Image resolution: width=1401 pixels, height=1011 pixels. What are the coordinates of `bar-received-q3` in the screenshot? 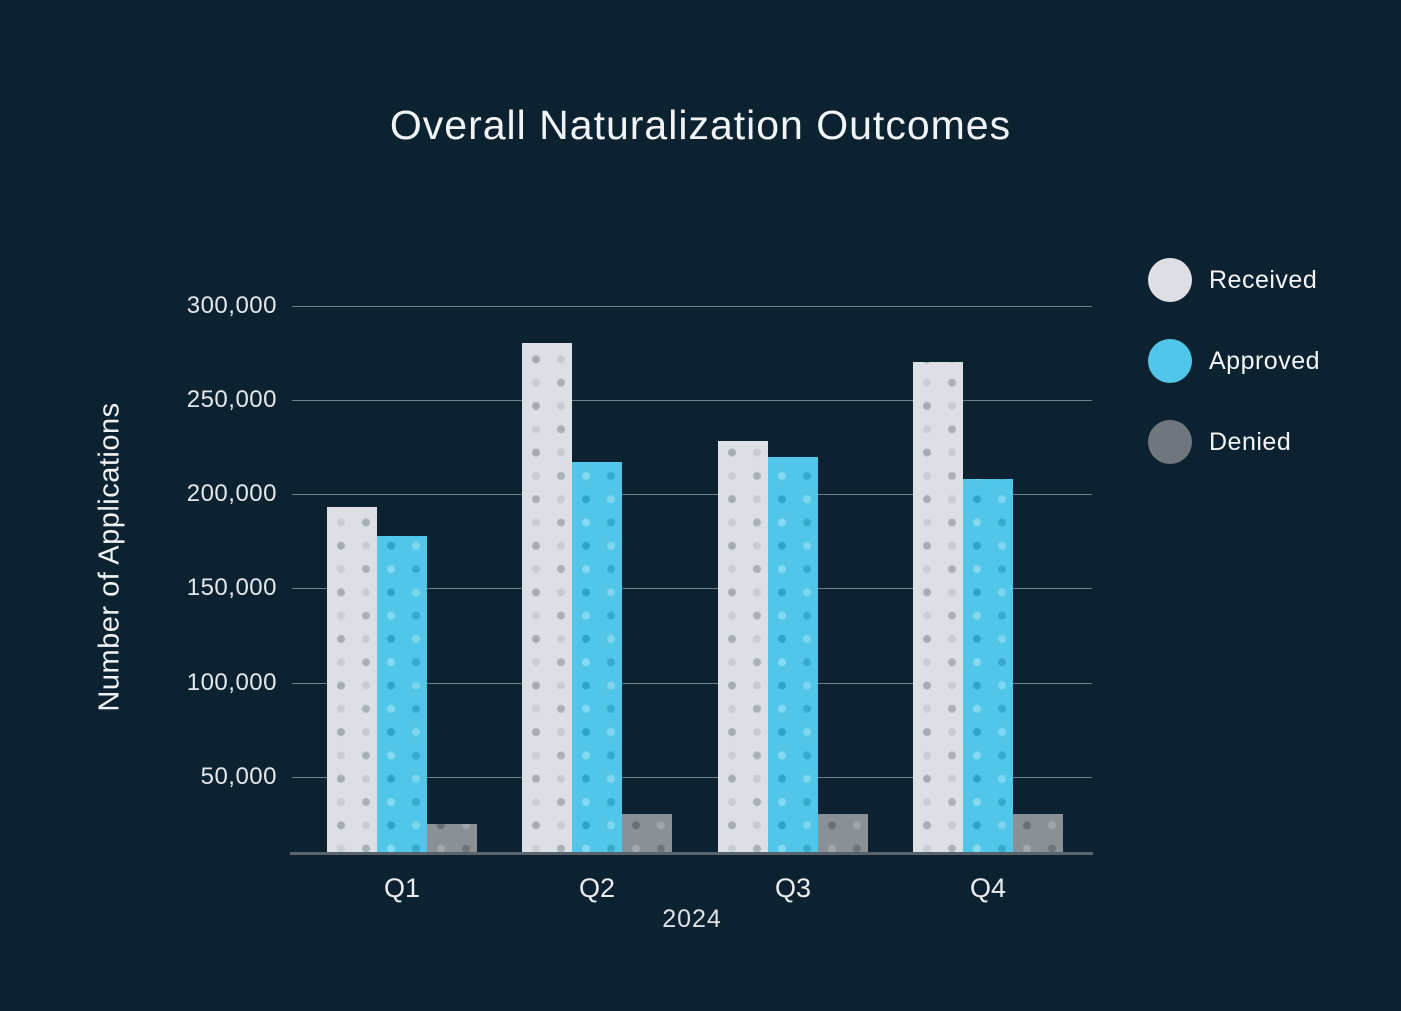 It's located at (743, 647).